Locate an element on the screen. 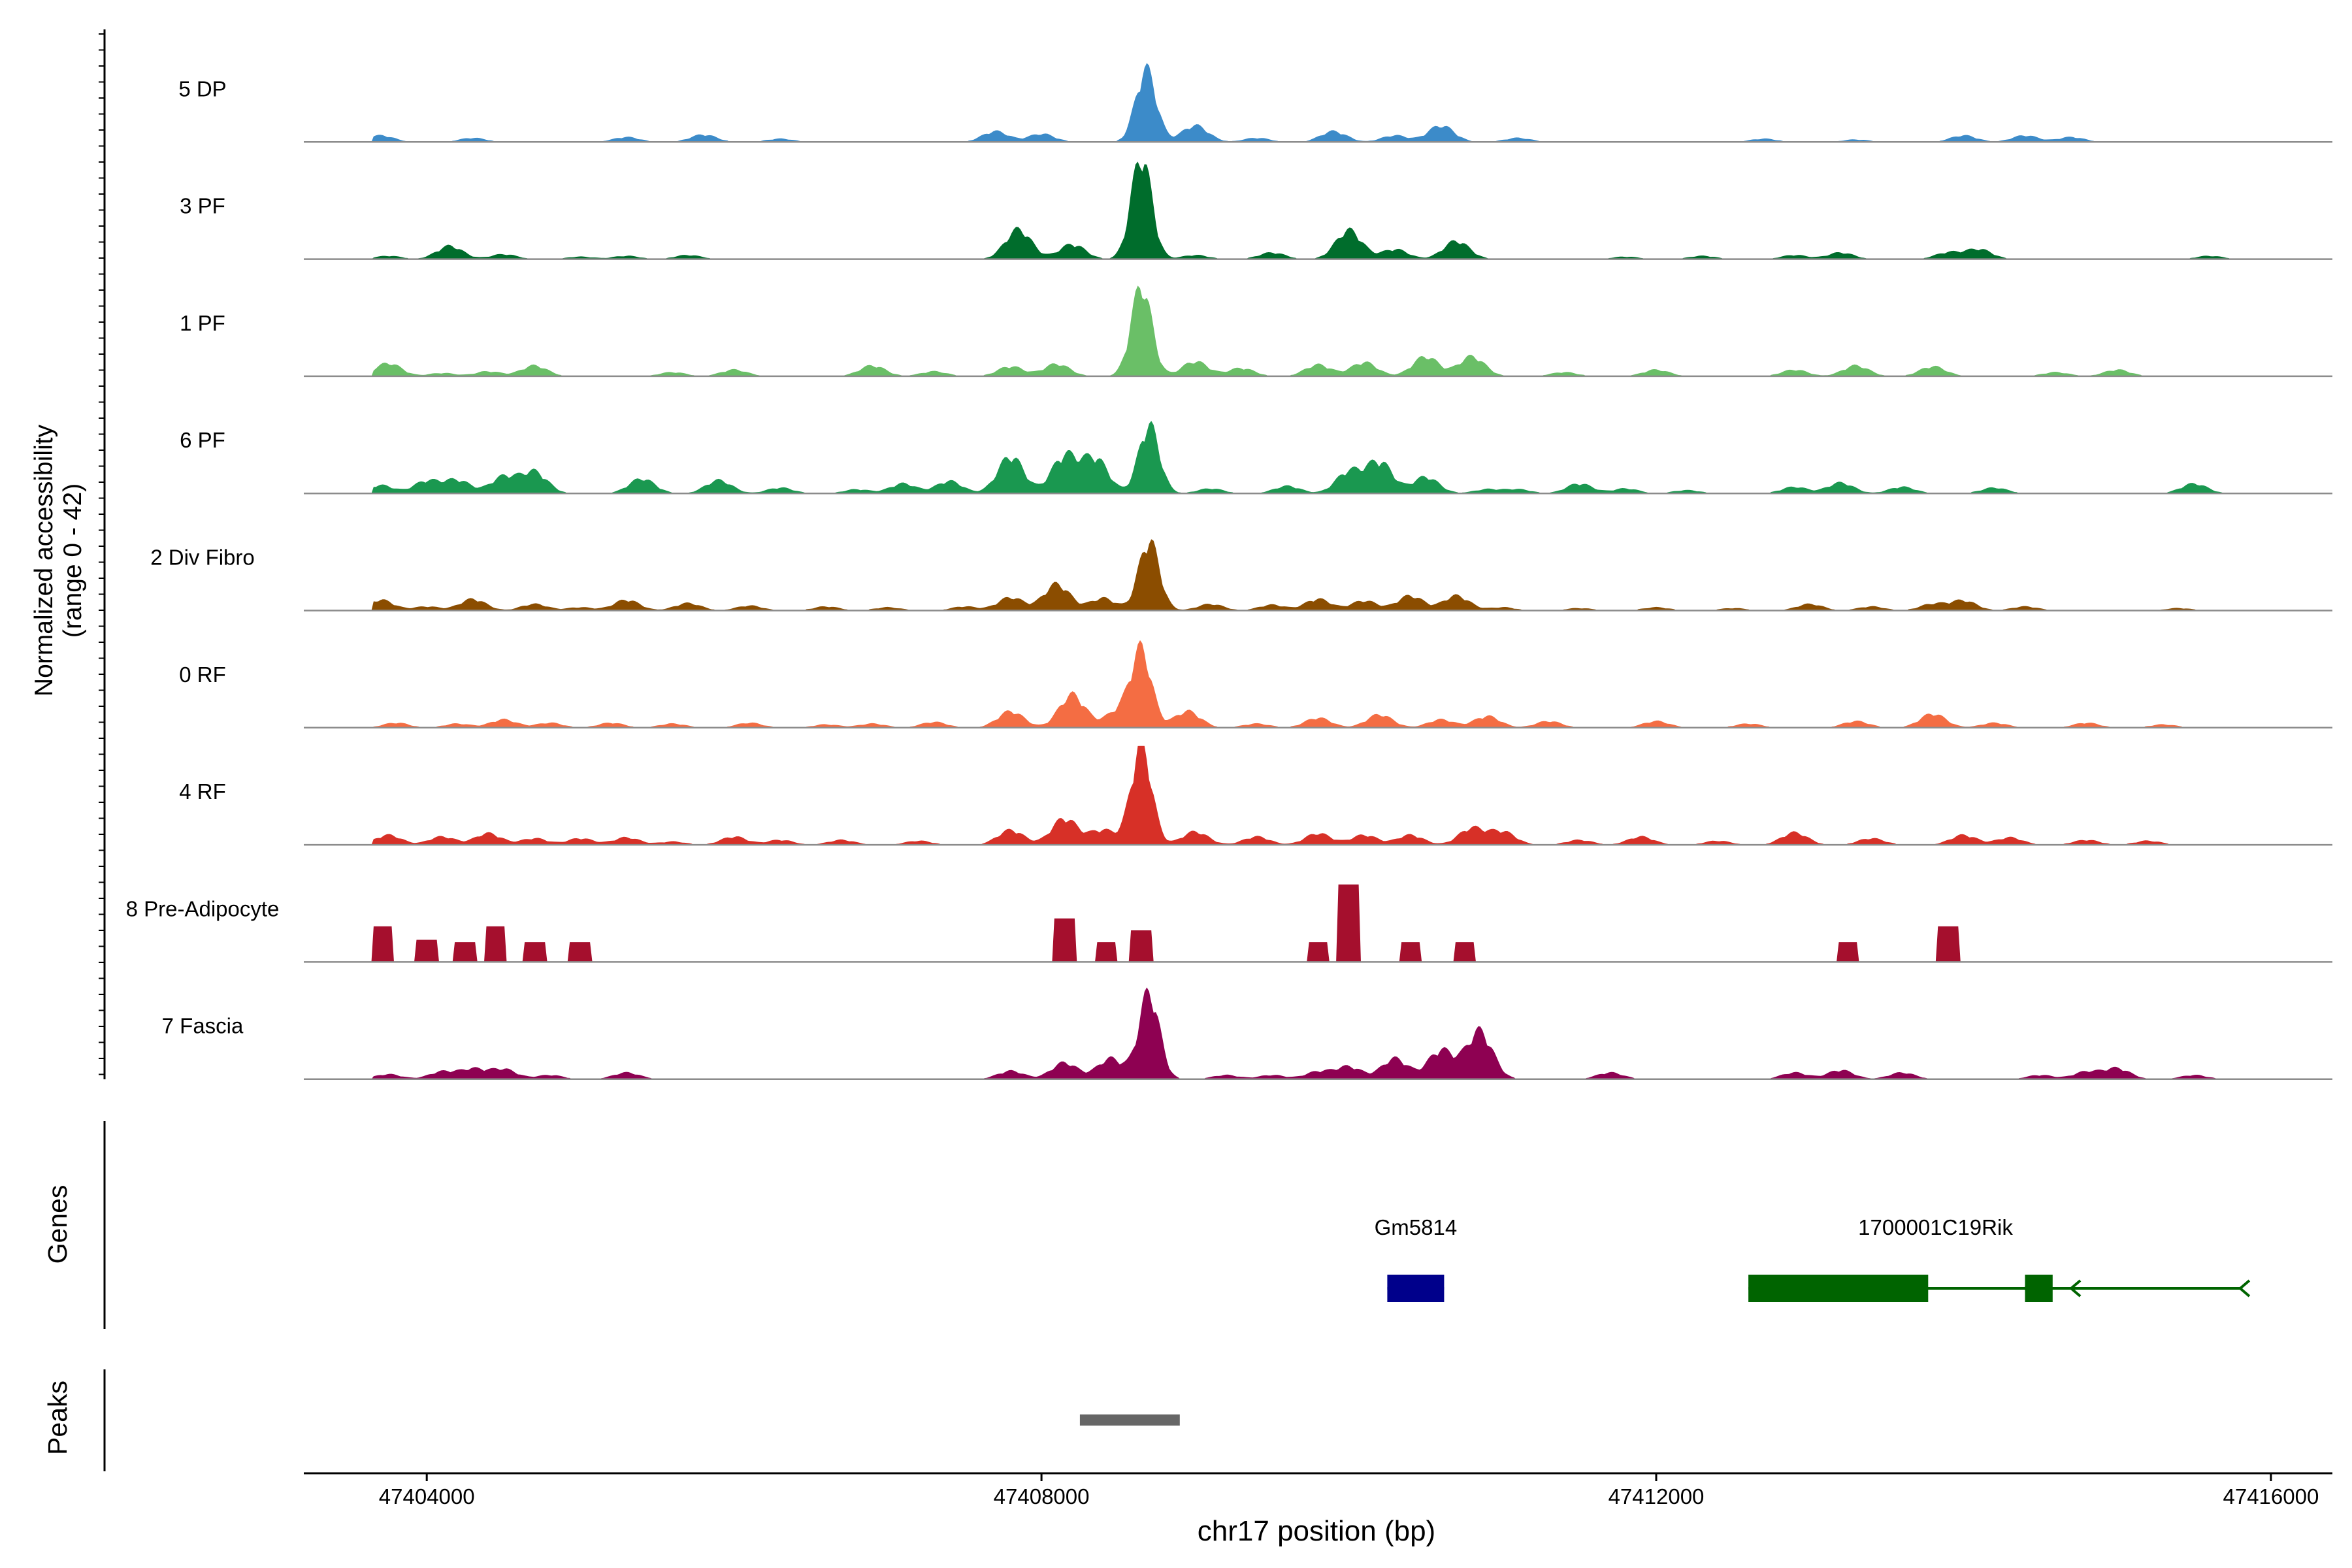 This screenshot has width=2352, height=1568. gene-label-gm5814: Gm5814 is located at coordinates (1416, 1227).